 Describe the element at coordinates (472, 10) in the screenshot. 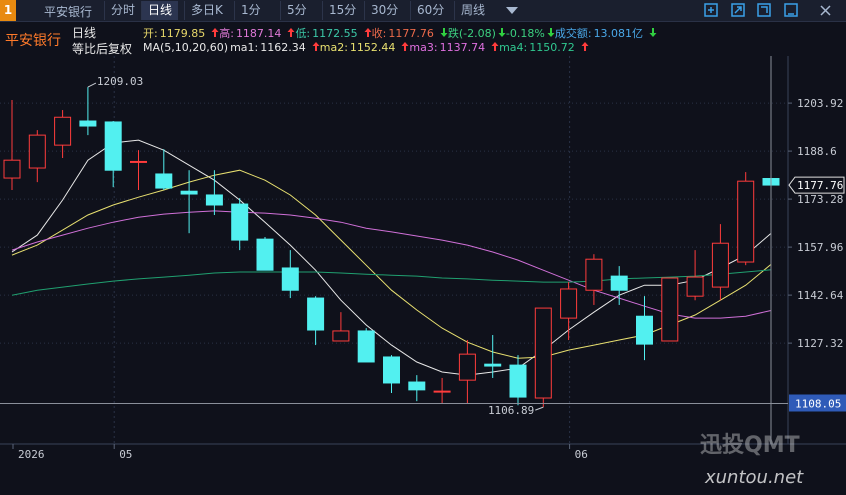

I see `period-tab: 周线` at that location.